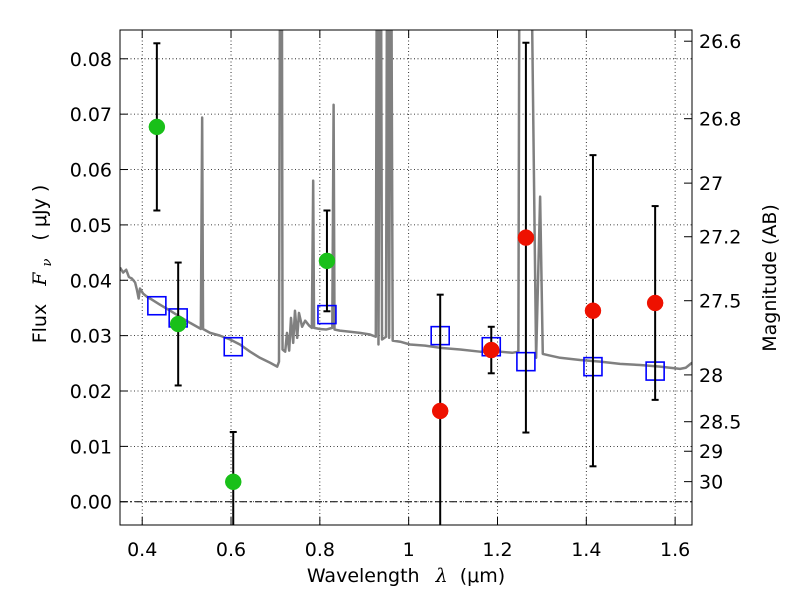 This screenshot has width=800, height=600. Describe the element at coordinates (40, 279) in the screenshot. I see `y-axis-label-symbol: F` at that location.